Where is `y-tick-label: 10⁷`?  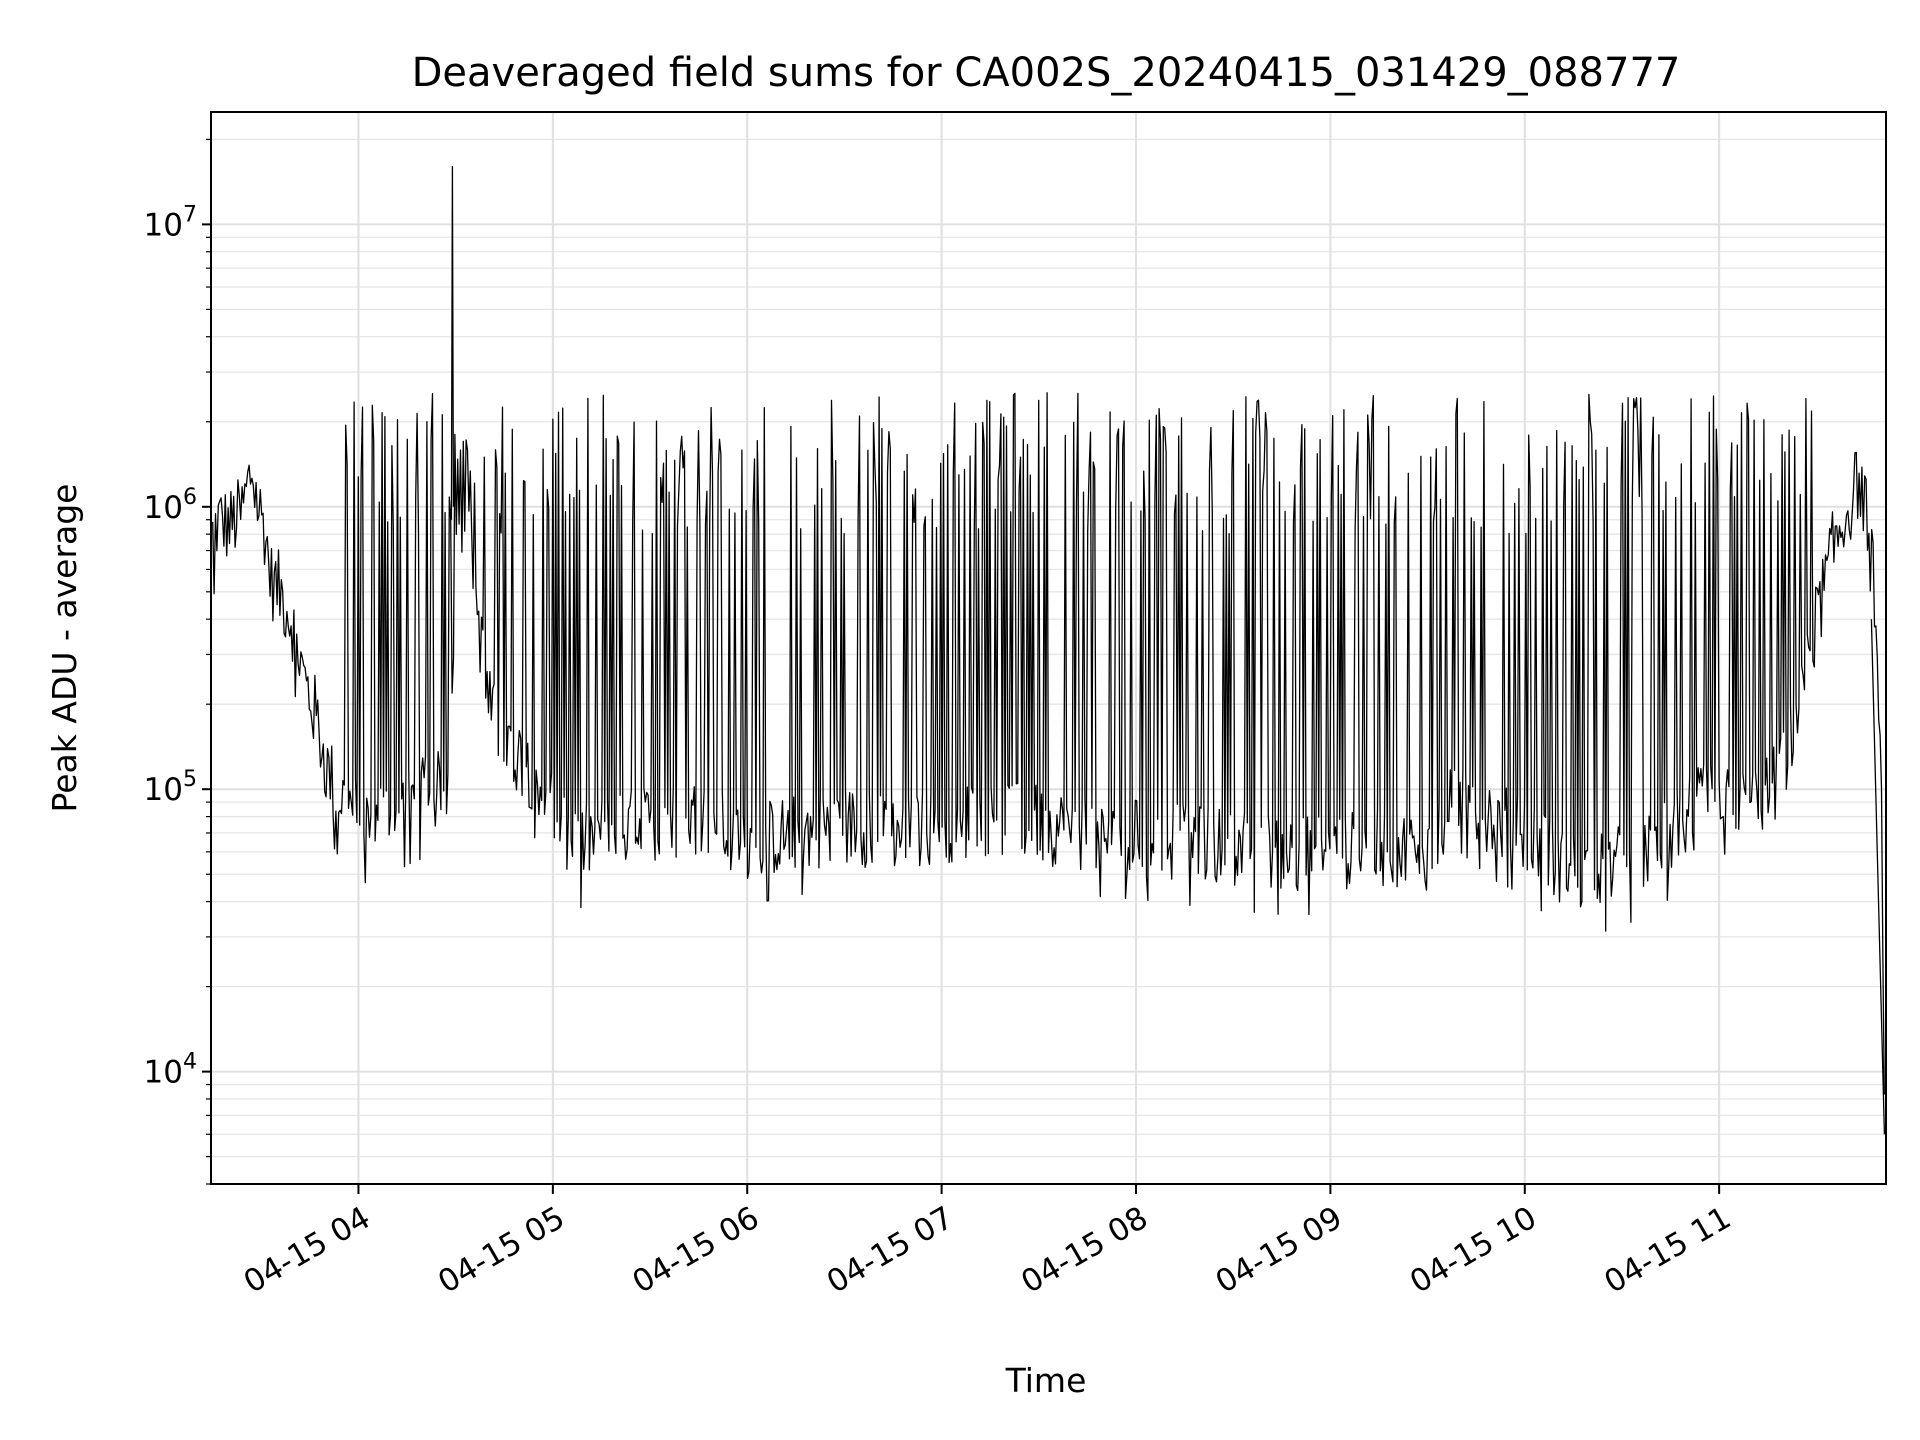
y-tick-label: 10⁷ is located at coordinates (170, 222).